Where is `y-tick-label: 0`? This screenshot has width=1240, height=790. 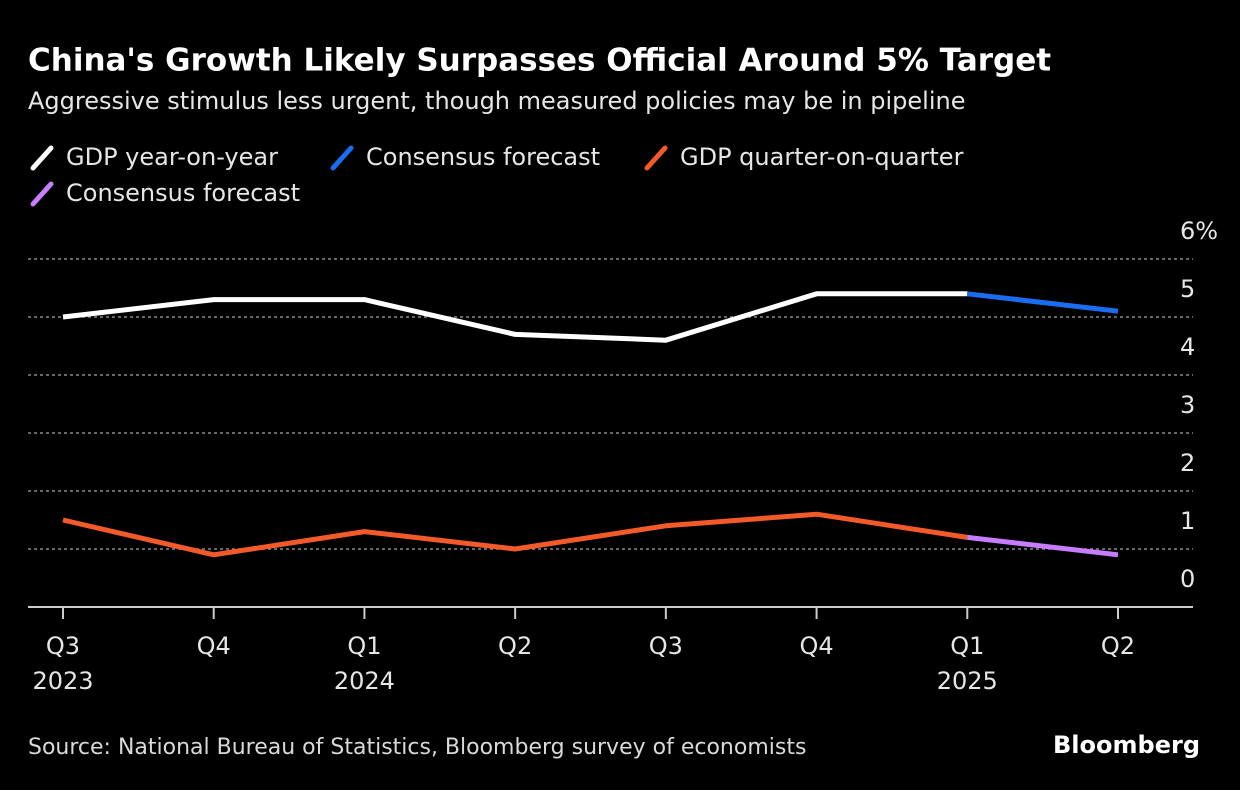 y-tick-label: 0 is located at coordinates (1187, 579).